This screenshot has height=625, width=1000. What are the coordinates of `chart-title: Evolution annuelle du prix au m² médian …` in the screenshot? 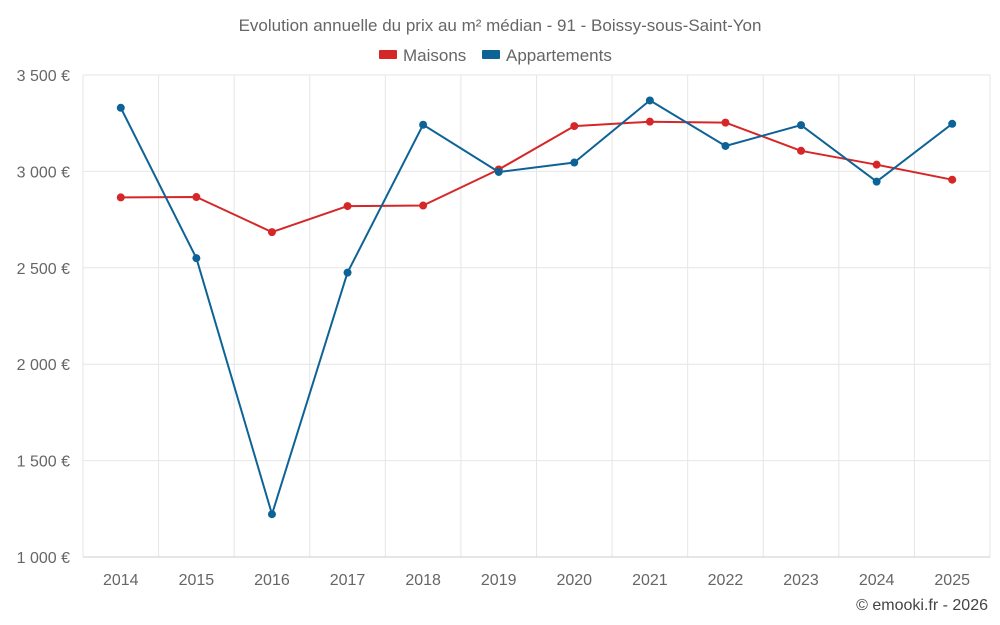 It's located at (500, 25).